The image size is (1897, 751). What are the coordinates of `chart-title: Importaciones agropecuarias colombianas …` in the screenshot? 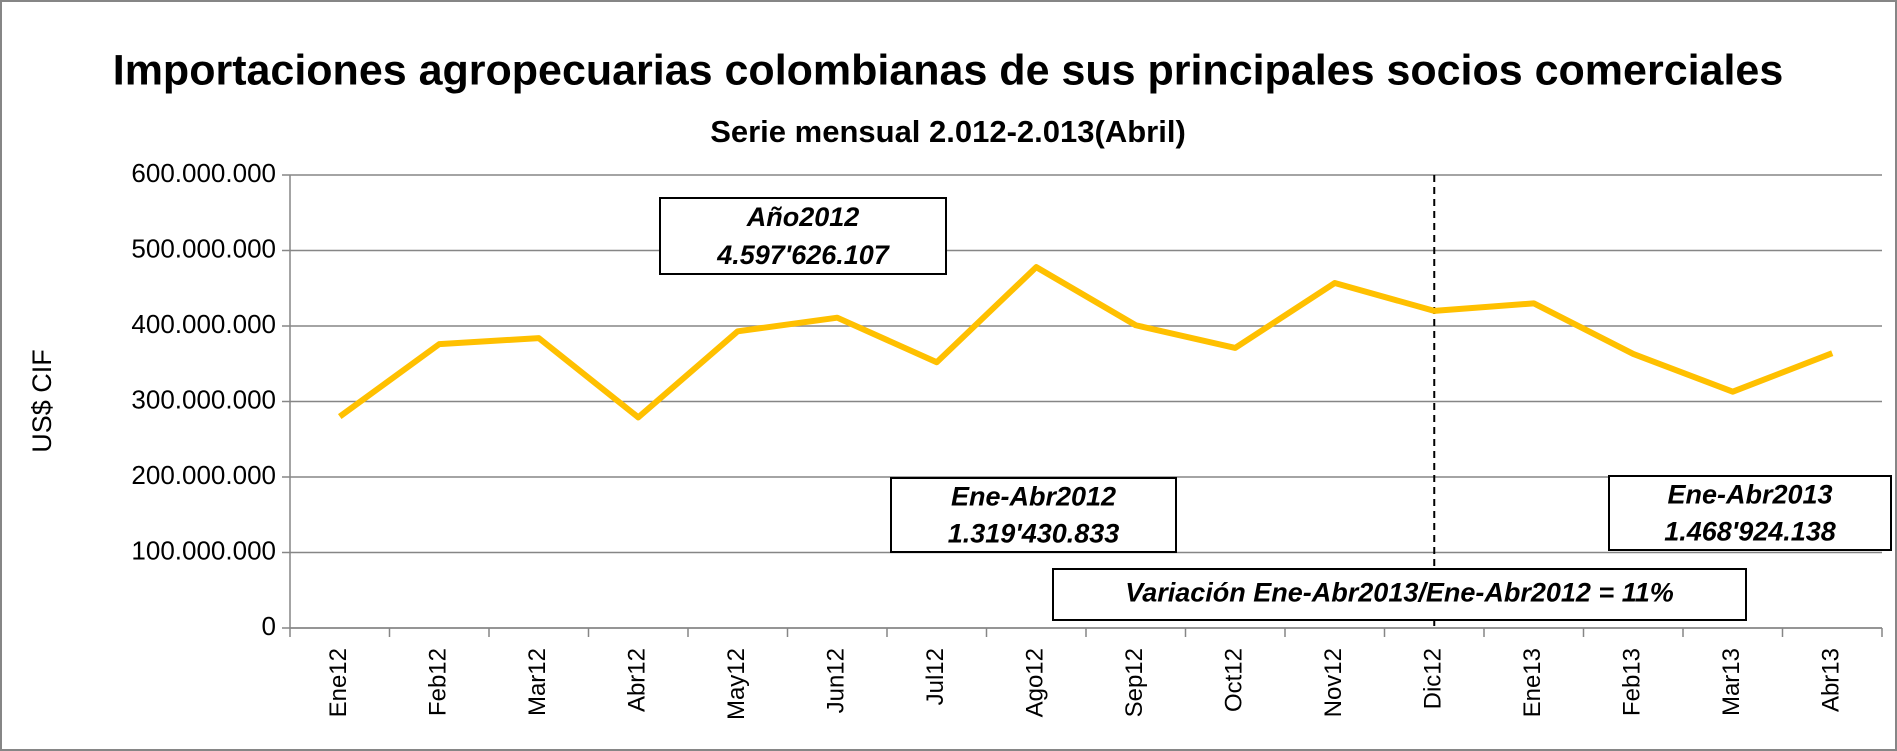 It's located at (948, 70).